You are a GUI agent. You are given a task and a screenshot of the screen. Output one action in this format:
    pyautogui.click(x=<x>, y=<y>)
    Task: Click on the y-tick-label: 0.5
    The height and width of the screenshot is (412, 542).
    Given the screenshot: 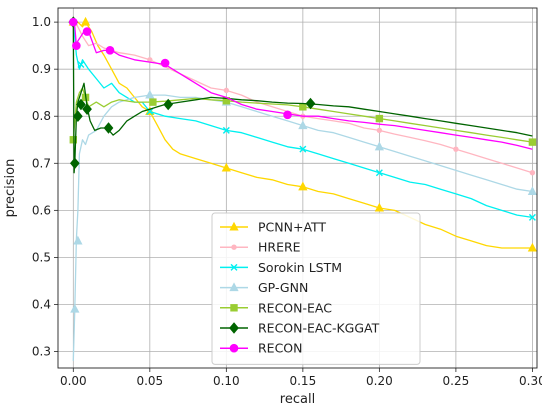 What is the action you would take?
    pyautogui.click(x=41, y=257)
    